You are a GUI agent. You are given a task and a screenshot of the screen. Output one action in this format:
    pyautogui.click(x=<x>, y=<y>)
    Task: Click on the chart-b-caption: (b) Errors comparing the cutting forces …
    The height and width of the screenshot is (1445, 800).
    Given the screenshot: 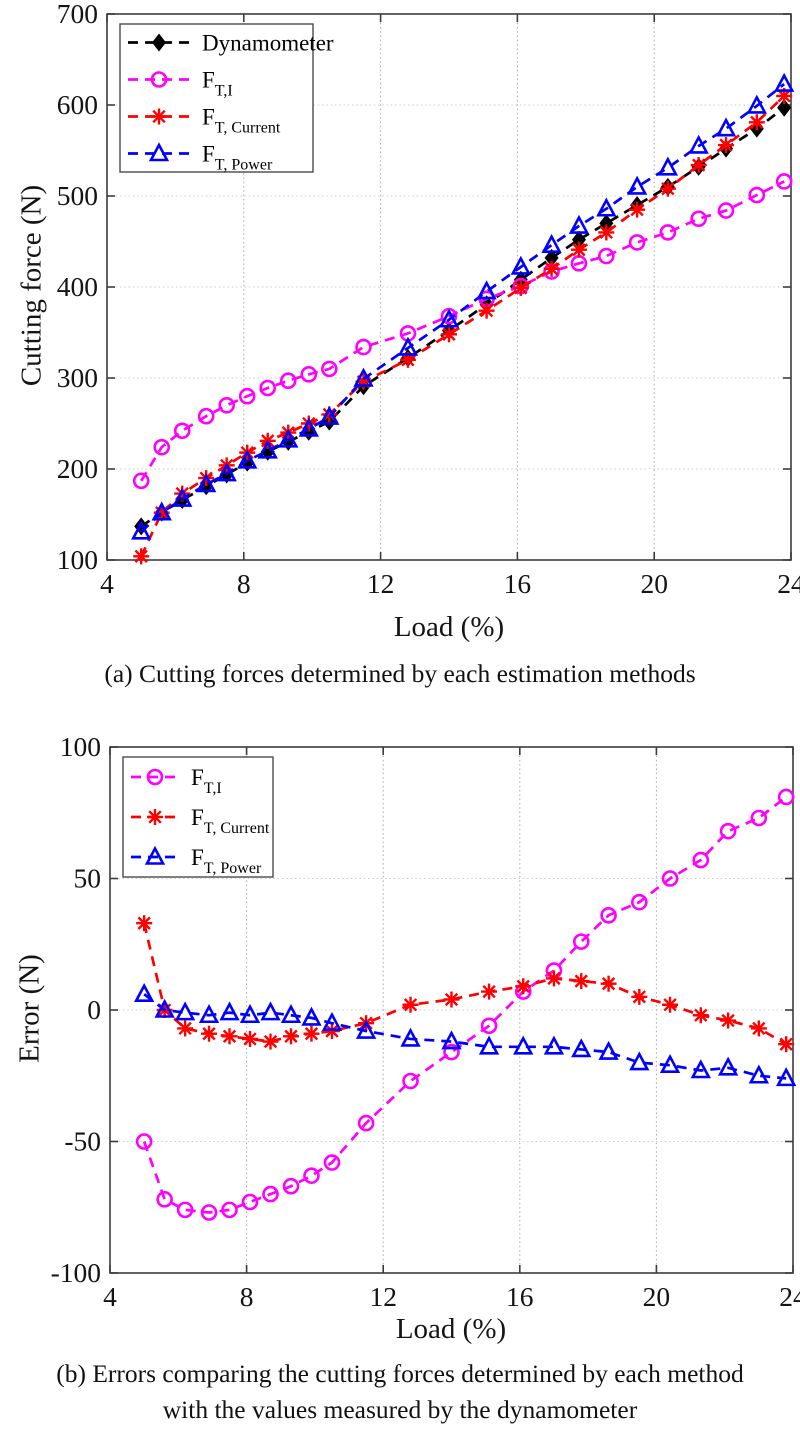 What is the action you would take?
    pyautogui.click(x=400, y=1392)
    